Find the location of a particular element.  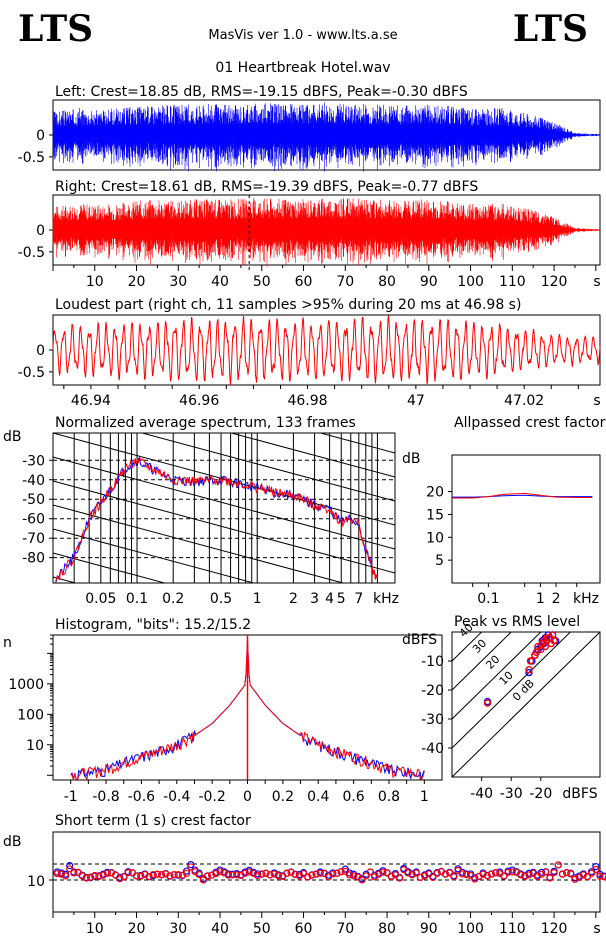

peak_vs_rms-xtick-label: -20 is located at coordinates (540, 794).